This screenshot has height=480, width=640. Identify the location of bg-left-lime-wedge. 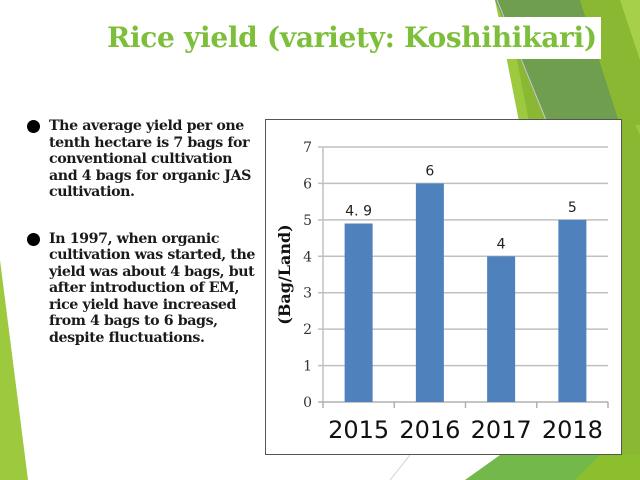
(14, 370).